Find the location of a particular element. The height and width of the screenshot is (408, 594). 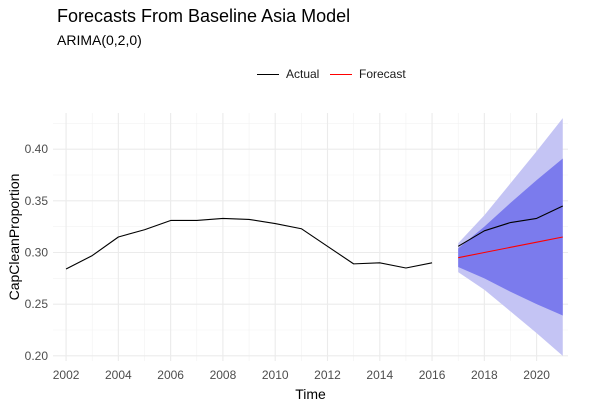

y-tick-label: 0.35 is located at coordinates (37, 201).